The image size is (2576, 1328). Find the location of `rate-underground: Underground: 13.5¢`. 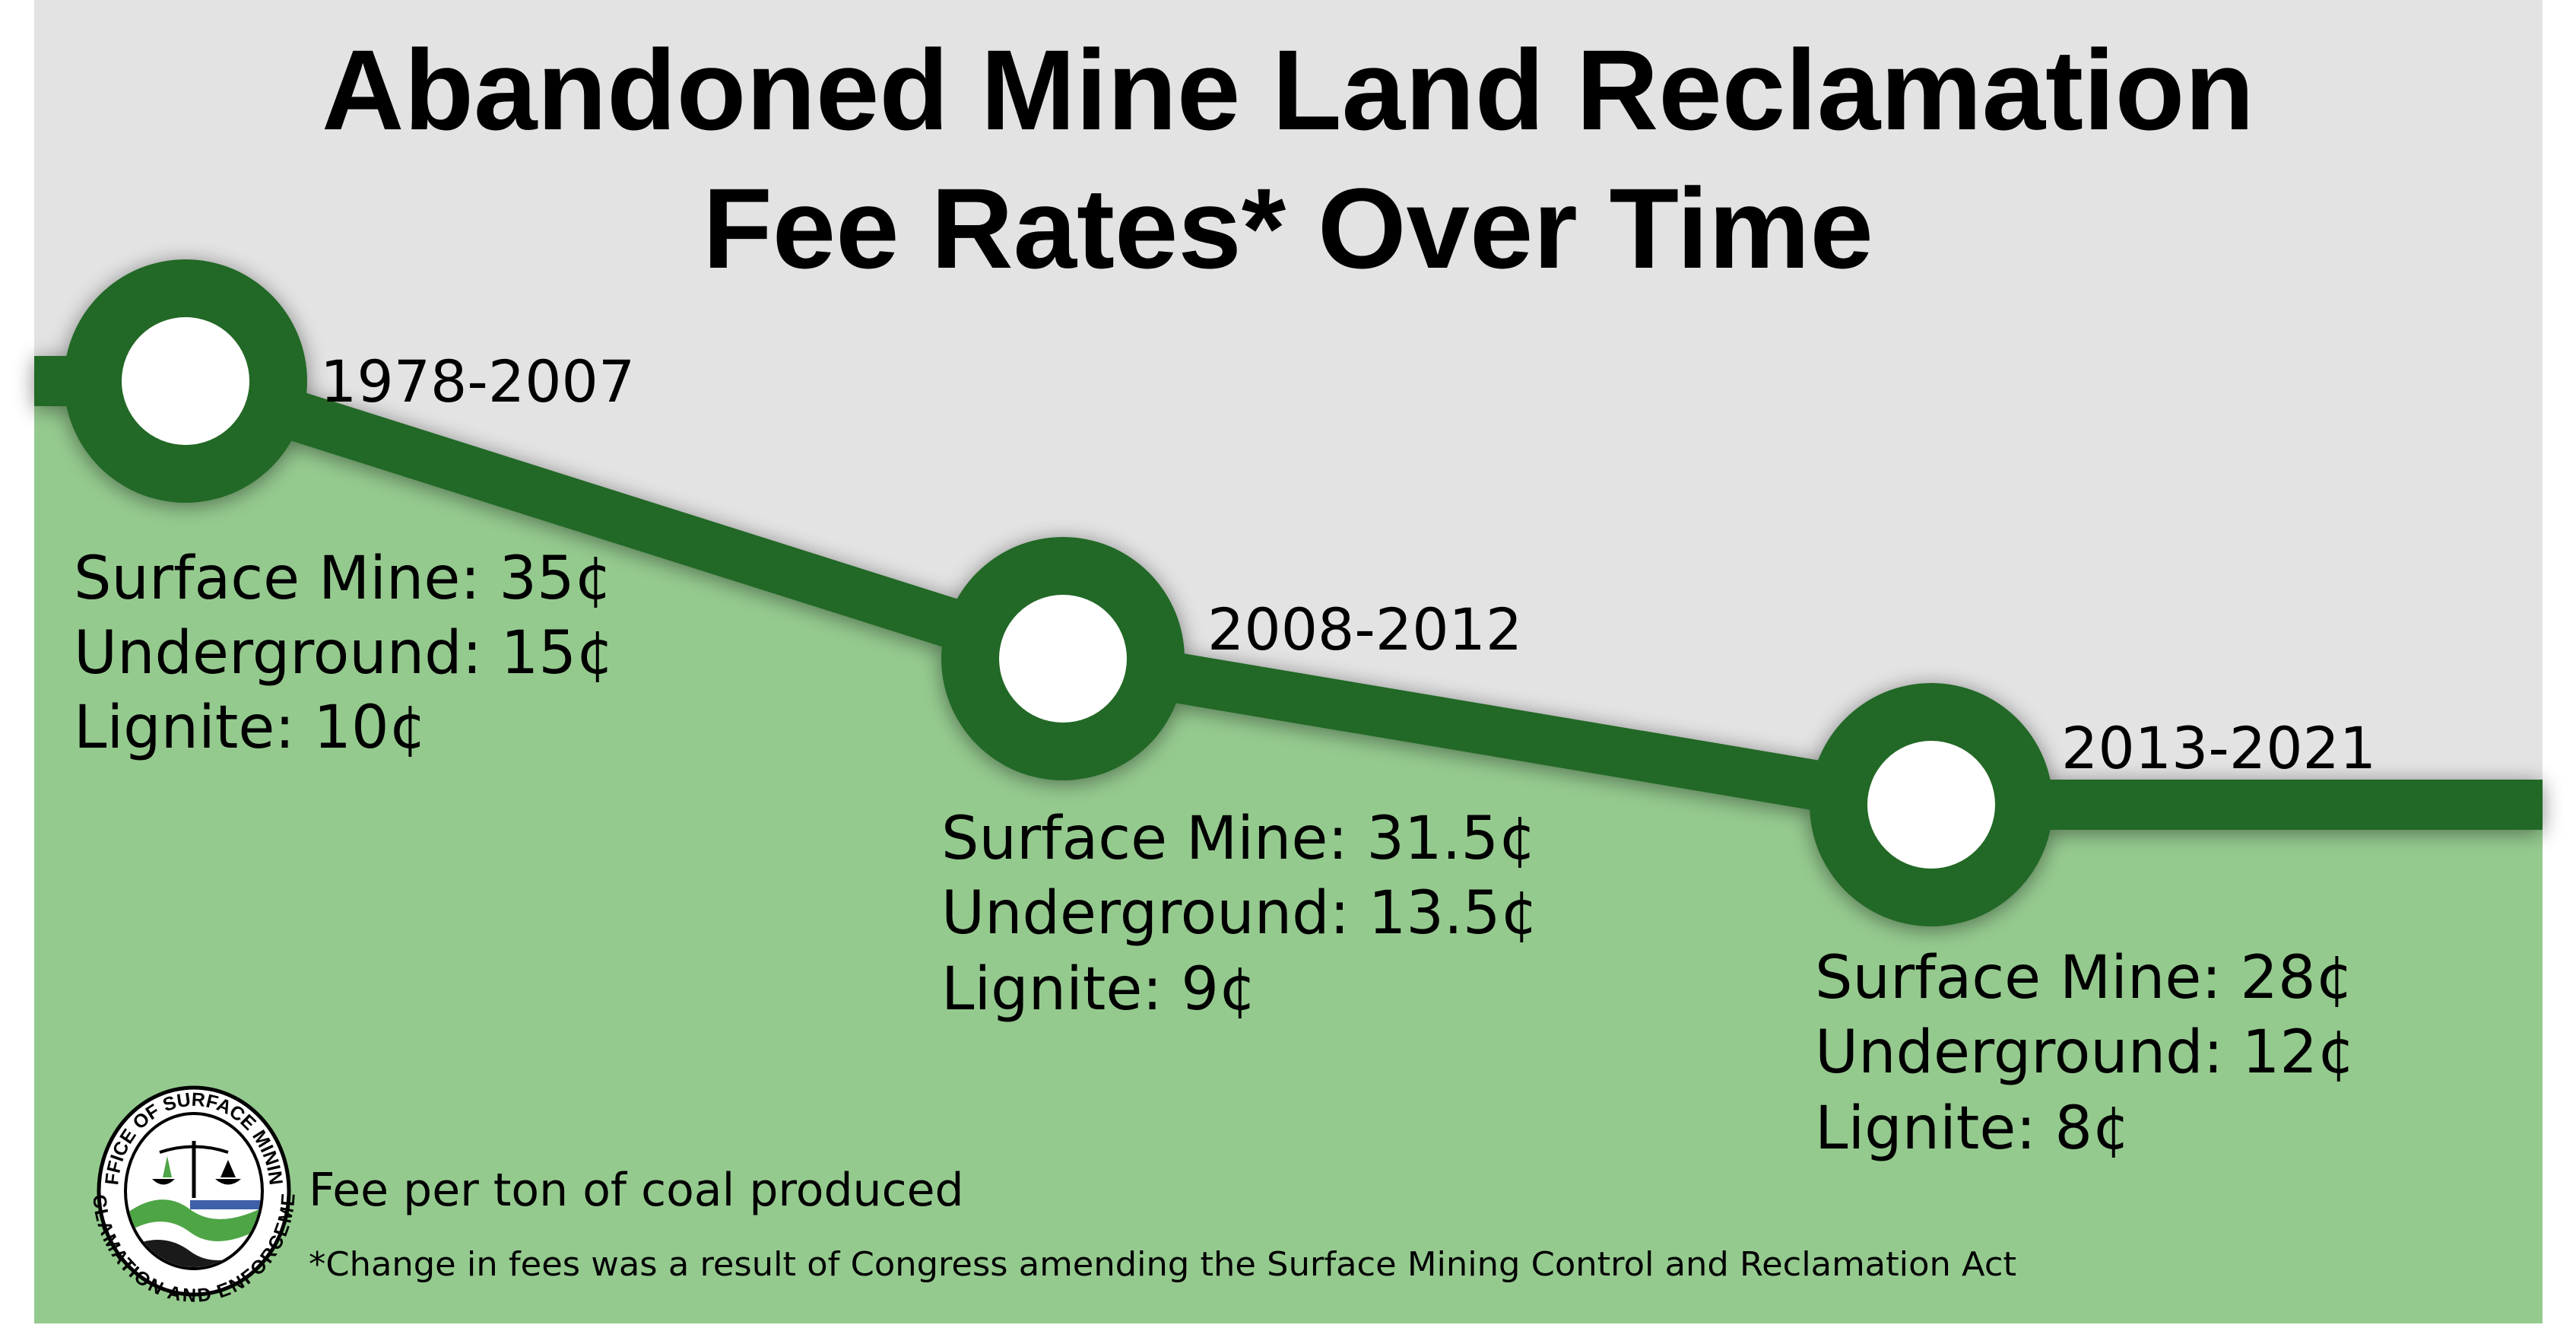

rate-underground: Underground: 13.5¢ is located at coordinates (1240, 913).